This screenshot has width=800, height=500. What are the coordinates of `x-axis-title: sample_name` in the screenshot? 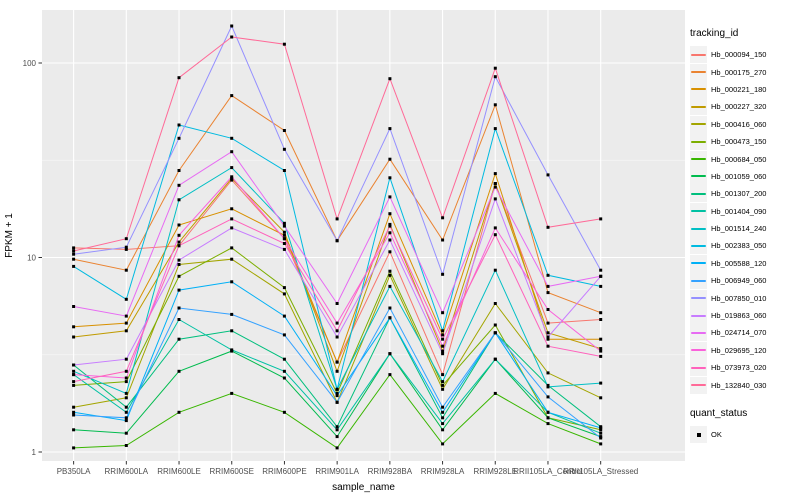 It's located at (363, 487).